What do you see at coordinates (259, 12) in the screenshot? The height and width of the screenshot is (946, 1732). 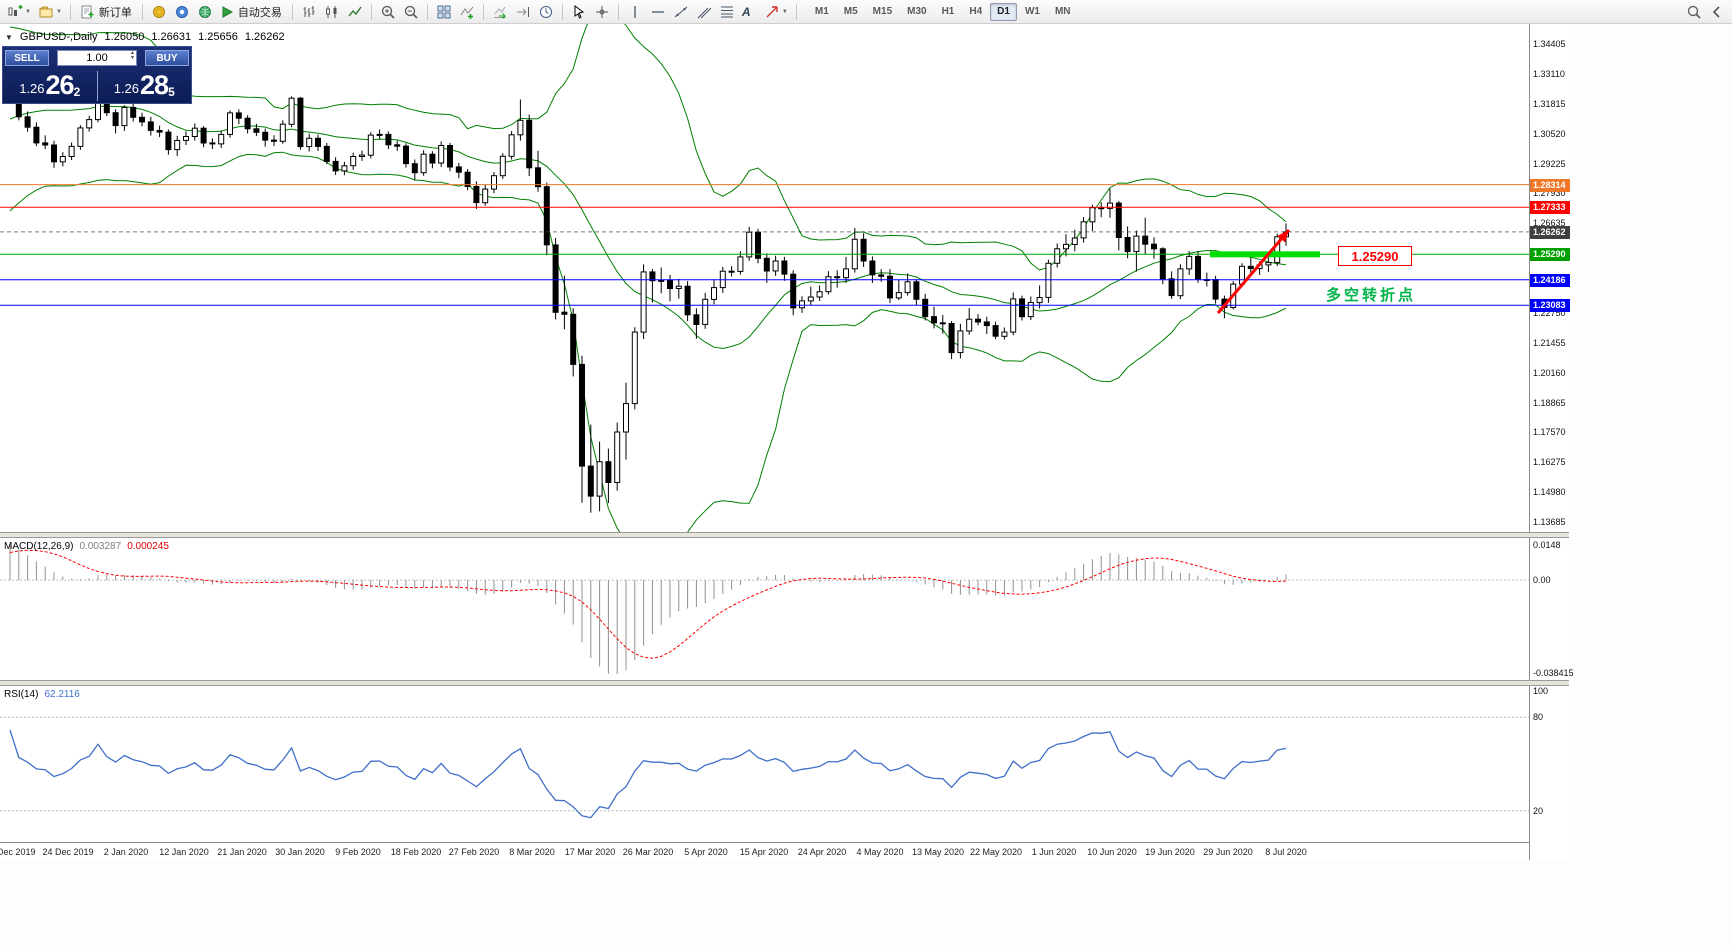 I see `autotrading-label: 自动交易` at bounding box center [259, 12].